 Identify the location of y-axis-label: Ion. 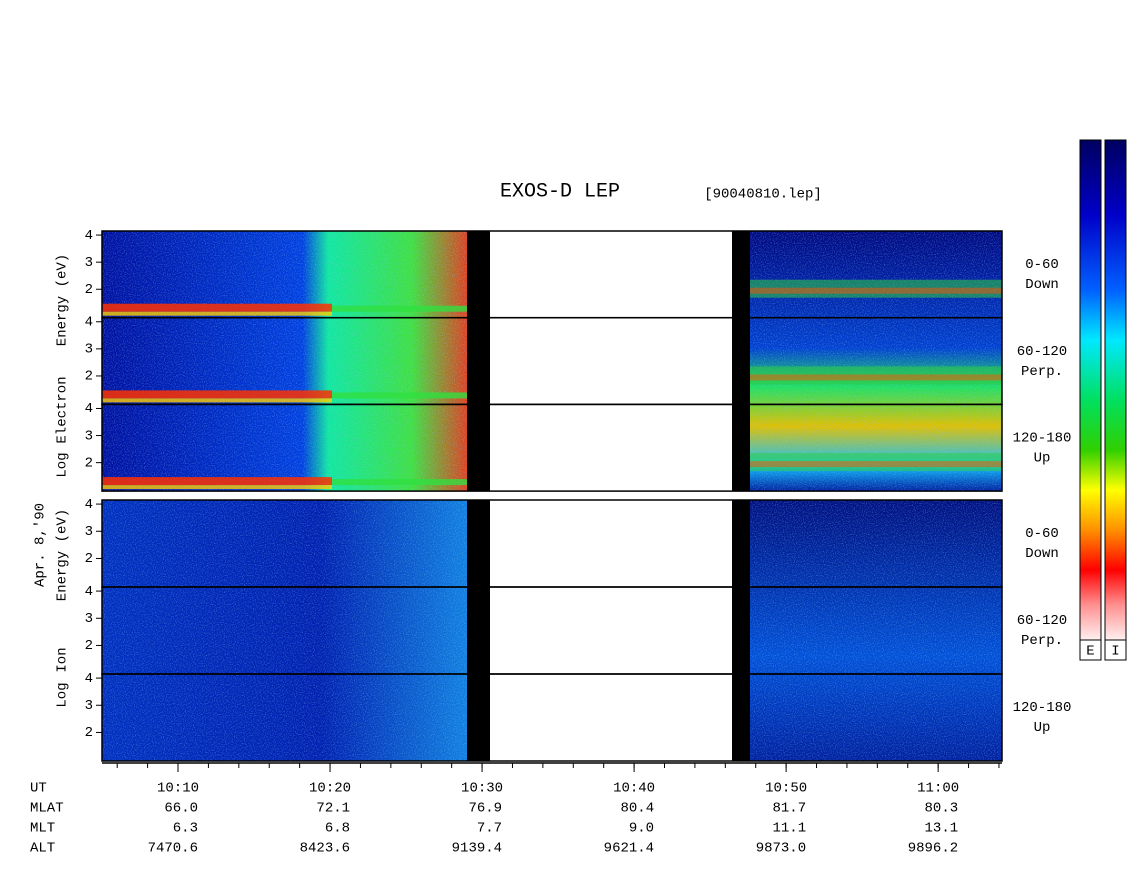
(63, 659).